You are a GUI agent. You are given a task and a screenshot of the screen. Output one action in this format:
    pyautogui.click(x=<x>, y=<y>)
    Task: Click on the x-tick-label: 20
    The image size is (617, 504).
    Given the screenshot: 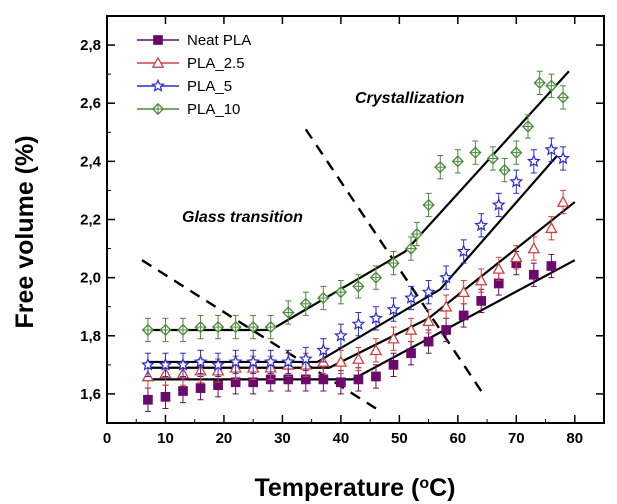 What is the action you would take?
    pyautogui.click(x=224, y=438)
    